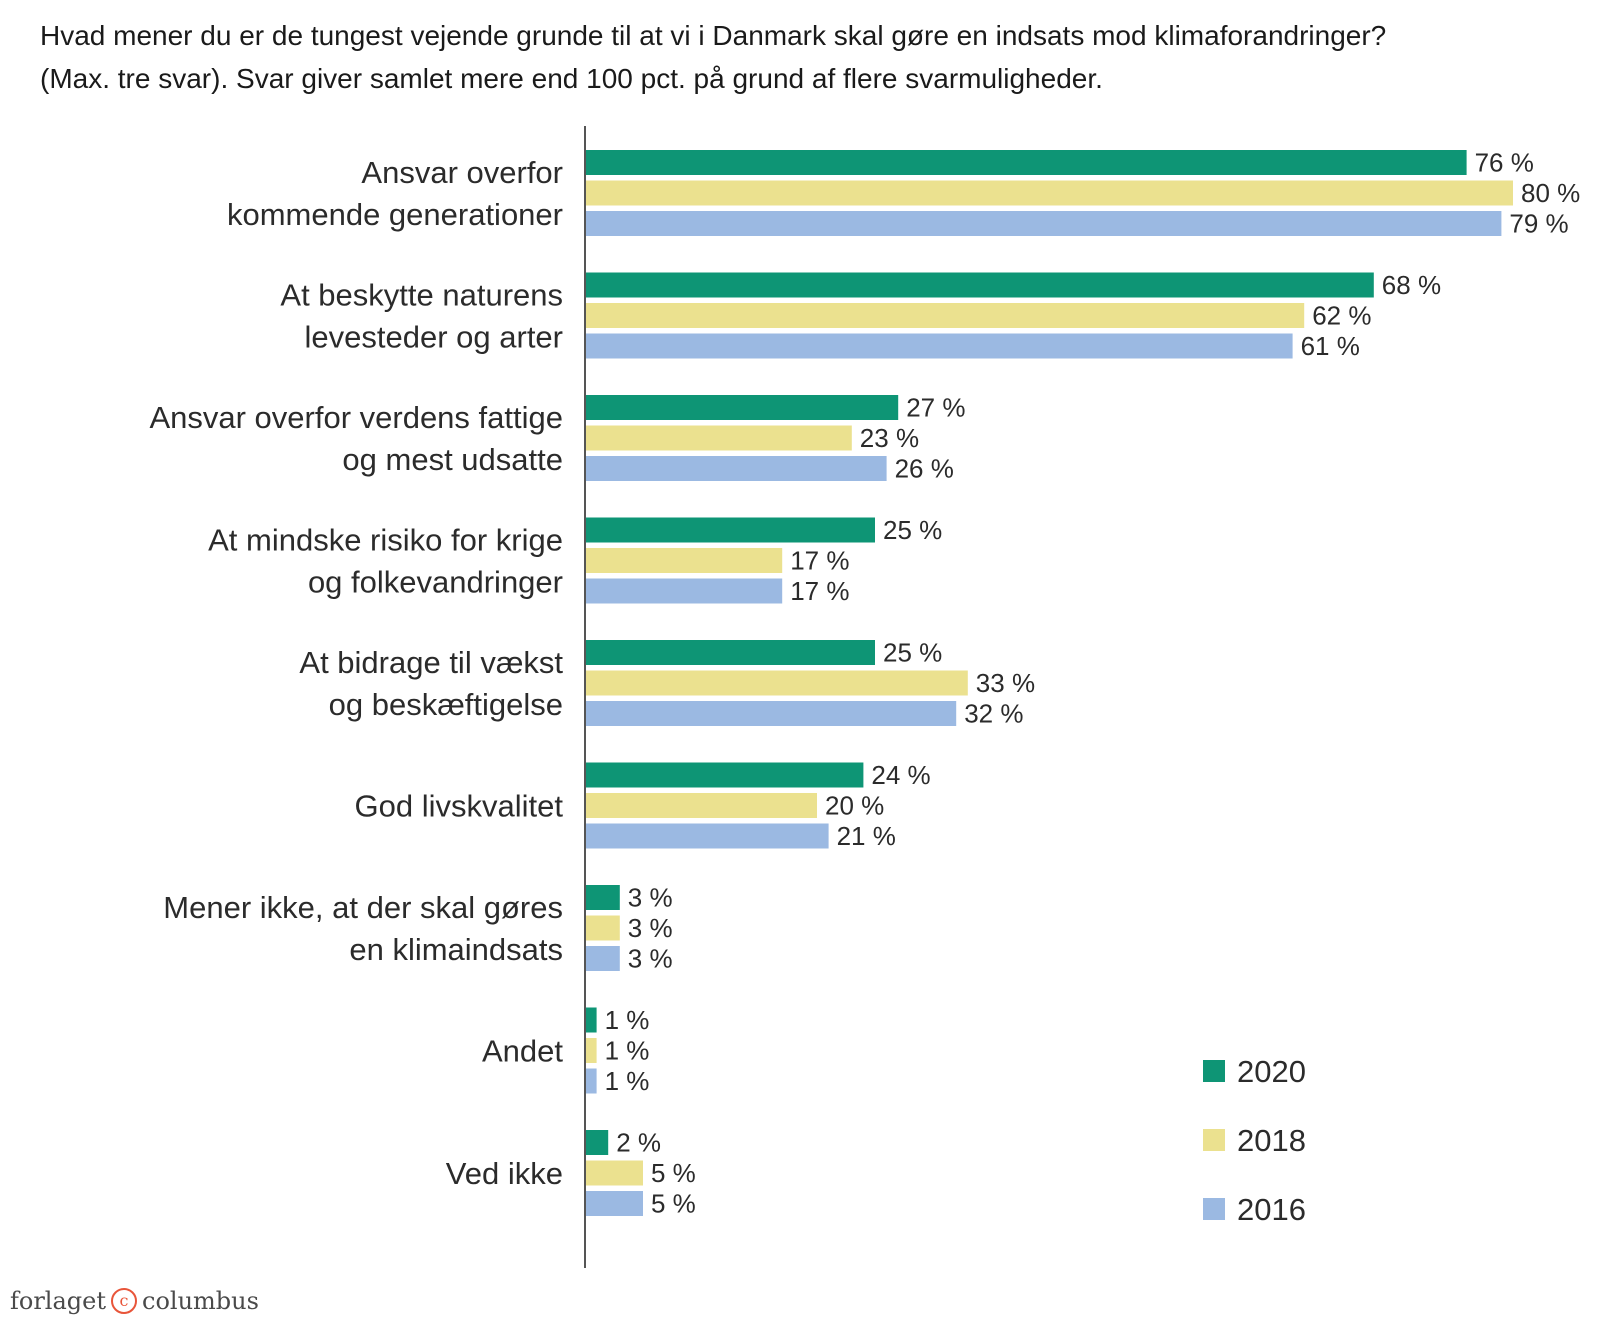 Image resolution: width=1615 pixels, height=1318 pixels. I want to click on category-label: Ved ikke, so click(504, 1173).